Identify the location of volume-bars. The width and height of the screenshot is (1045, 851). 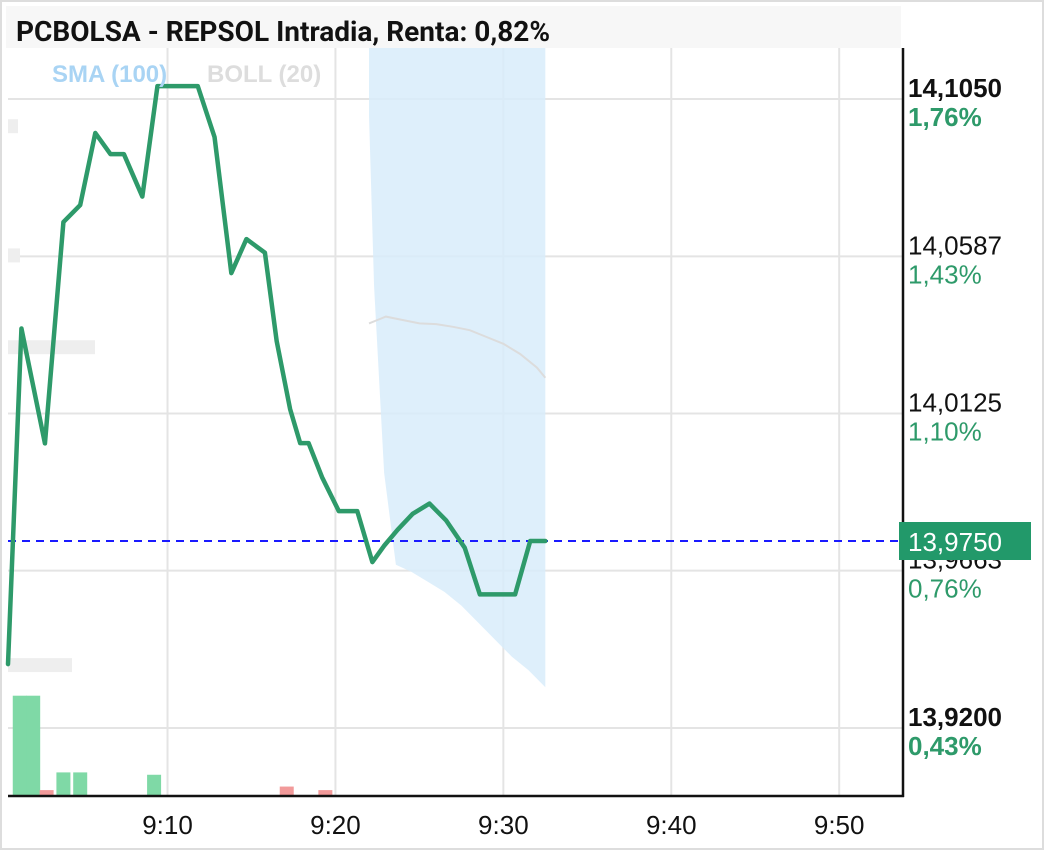
(172, 745).